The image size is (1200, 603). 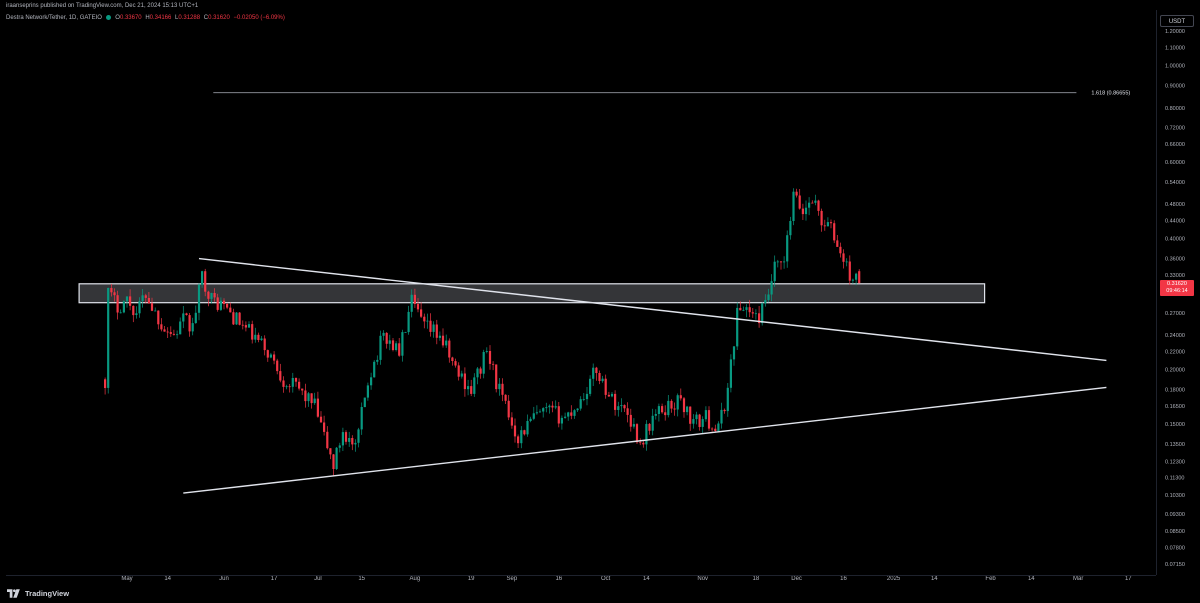 What do you see at coordinates (558, 579) in the screenshot?
I see `time-tick-label: 16` at bounding box center [558, 579].